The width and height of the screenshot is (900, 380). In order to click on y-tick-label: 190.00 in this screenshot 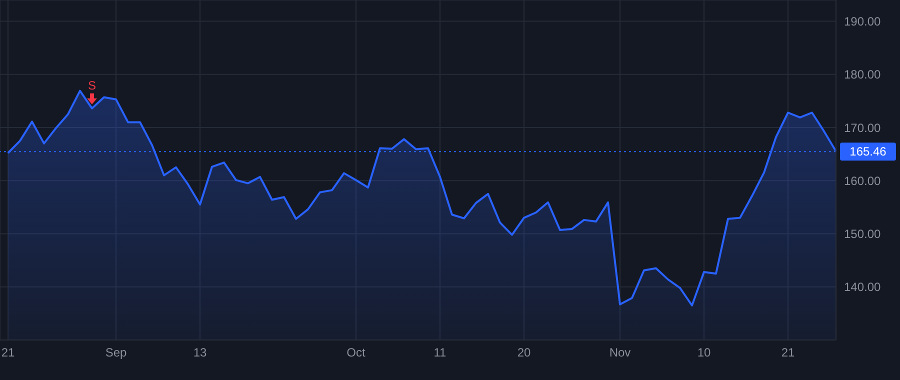, I will do `click(863, 21)`.